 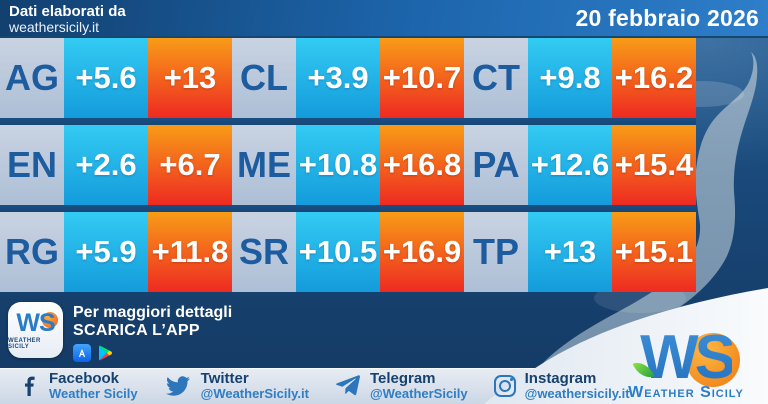 I want to click on min-temp-cell: +10.8, so click(x=338, y=165).